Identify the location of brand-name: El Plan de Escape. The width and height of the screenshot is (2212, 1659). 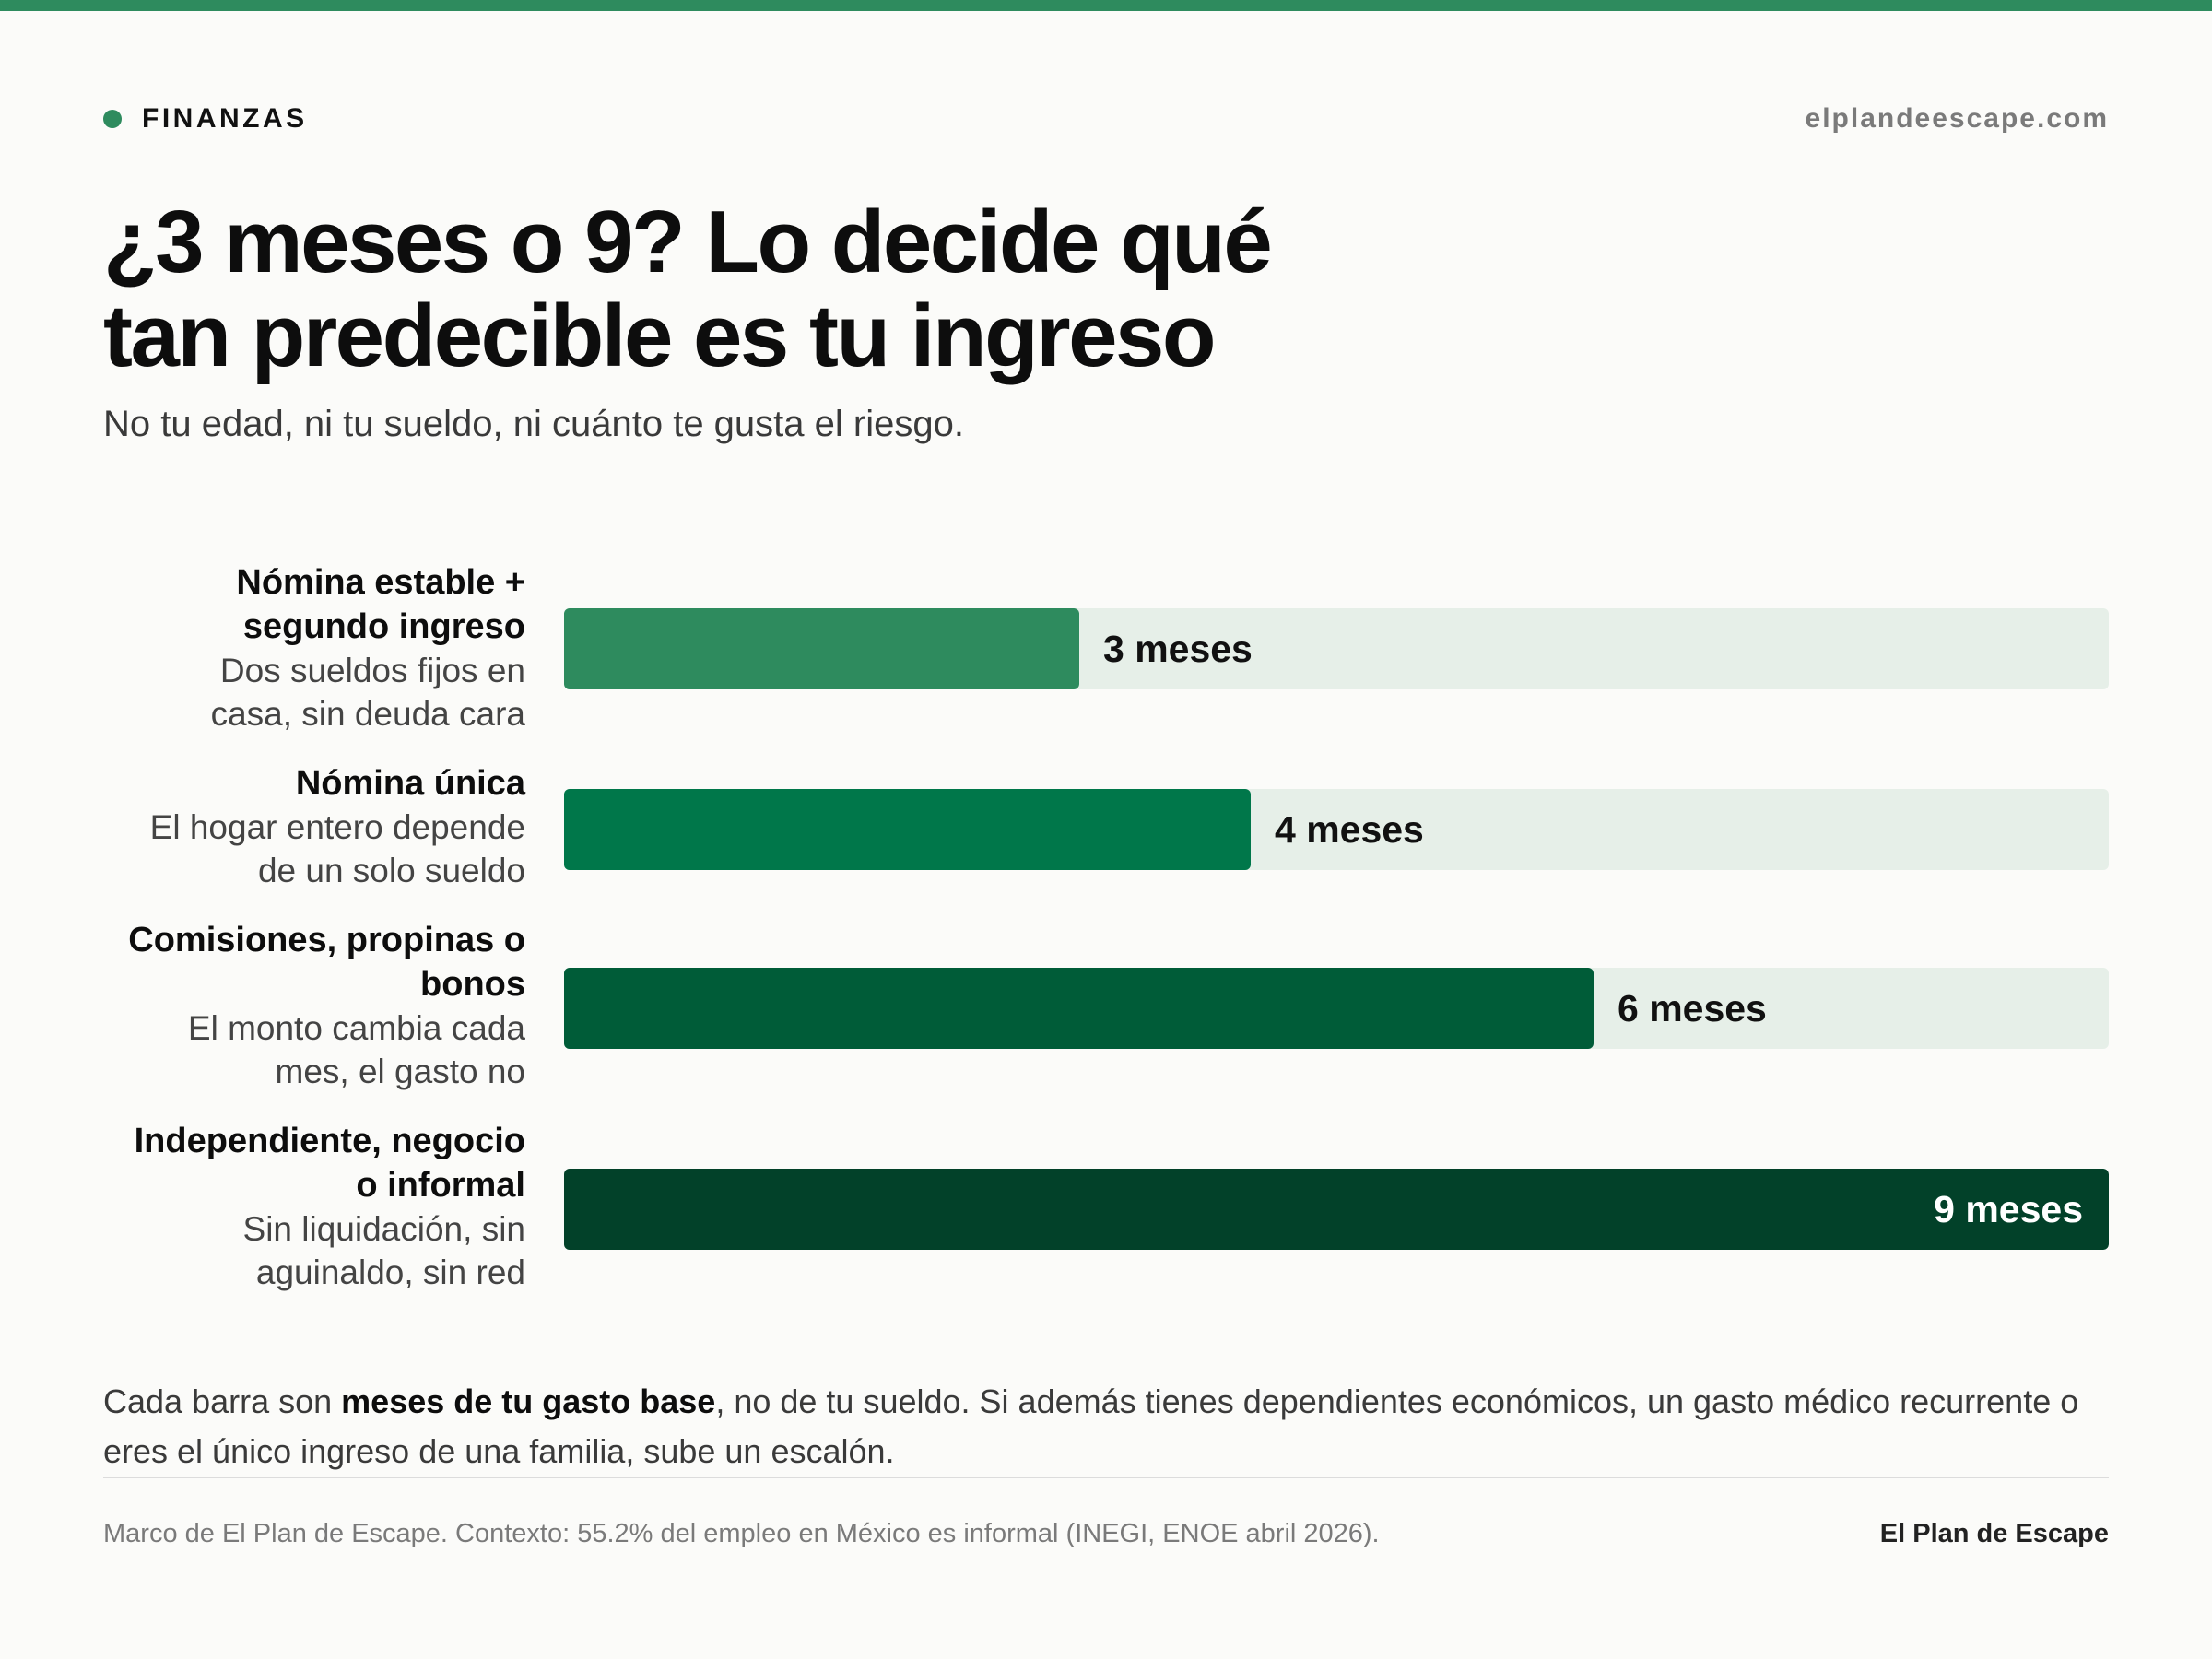
(1994, 1533).